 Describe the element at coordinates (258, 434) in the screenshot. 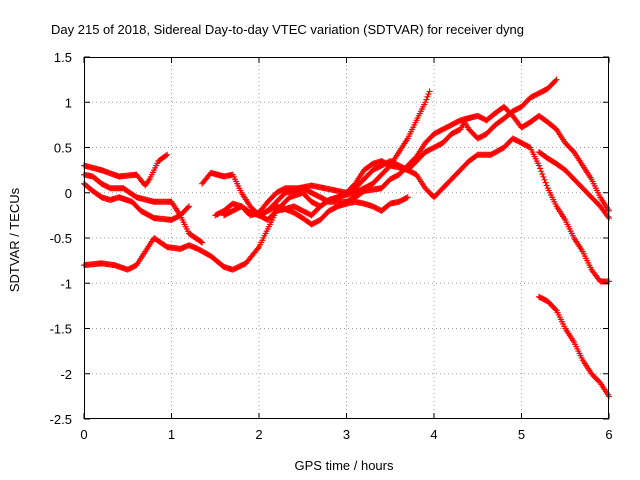

I see `x-tick-label: 2` at that location.